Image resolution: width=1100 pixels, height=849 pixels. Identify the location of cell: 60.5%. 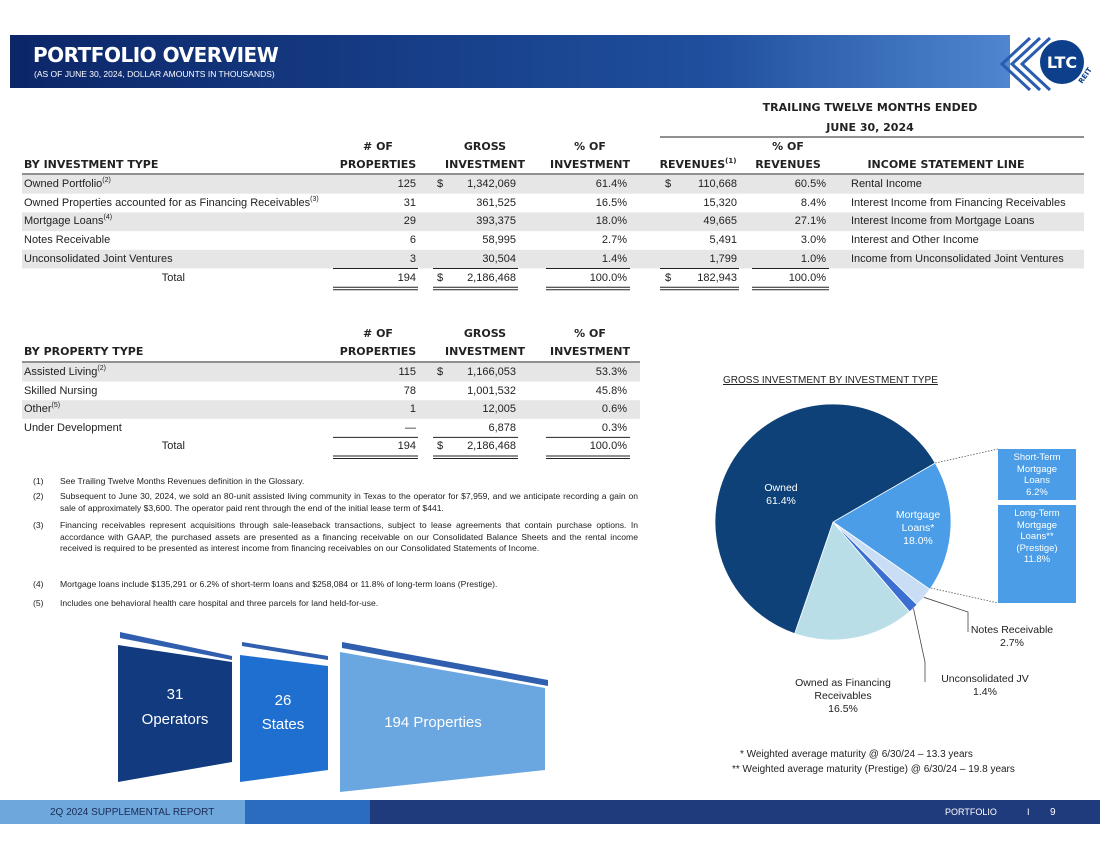
(810, 184).